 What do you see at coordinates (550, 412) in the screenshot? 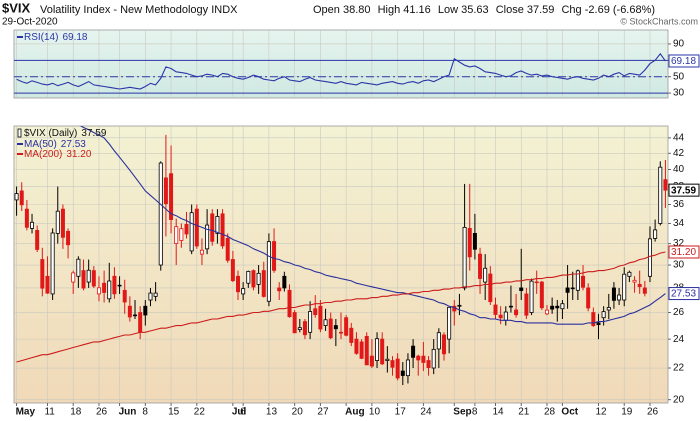
I see `x-tick-label: 28` at bounding box center [550, 412].